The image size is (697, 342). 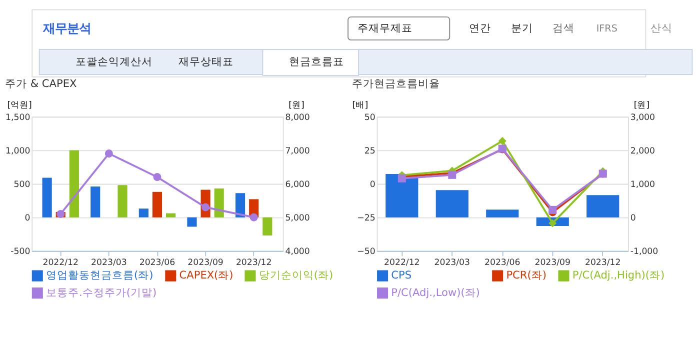 What do you see at coordinates (401, 276) in the screenshot?
I see `text: CPS` at bounding box center [401, 276].